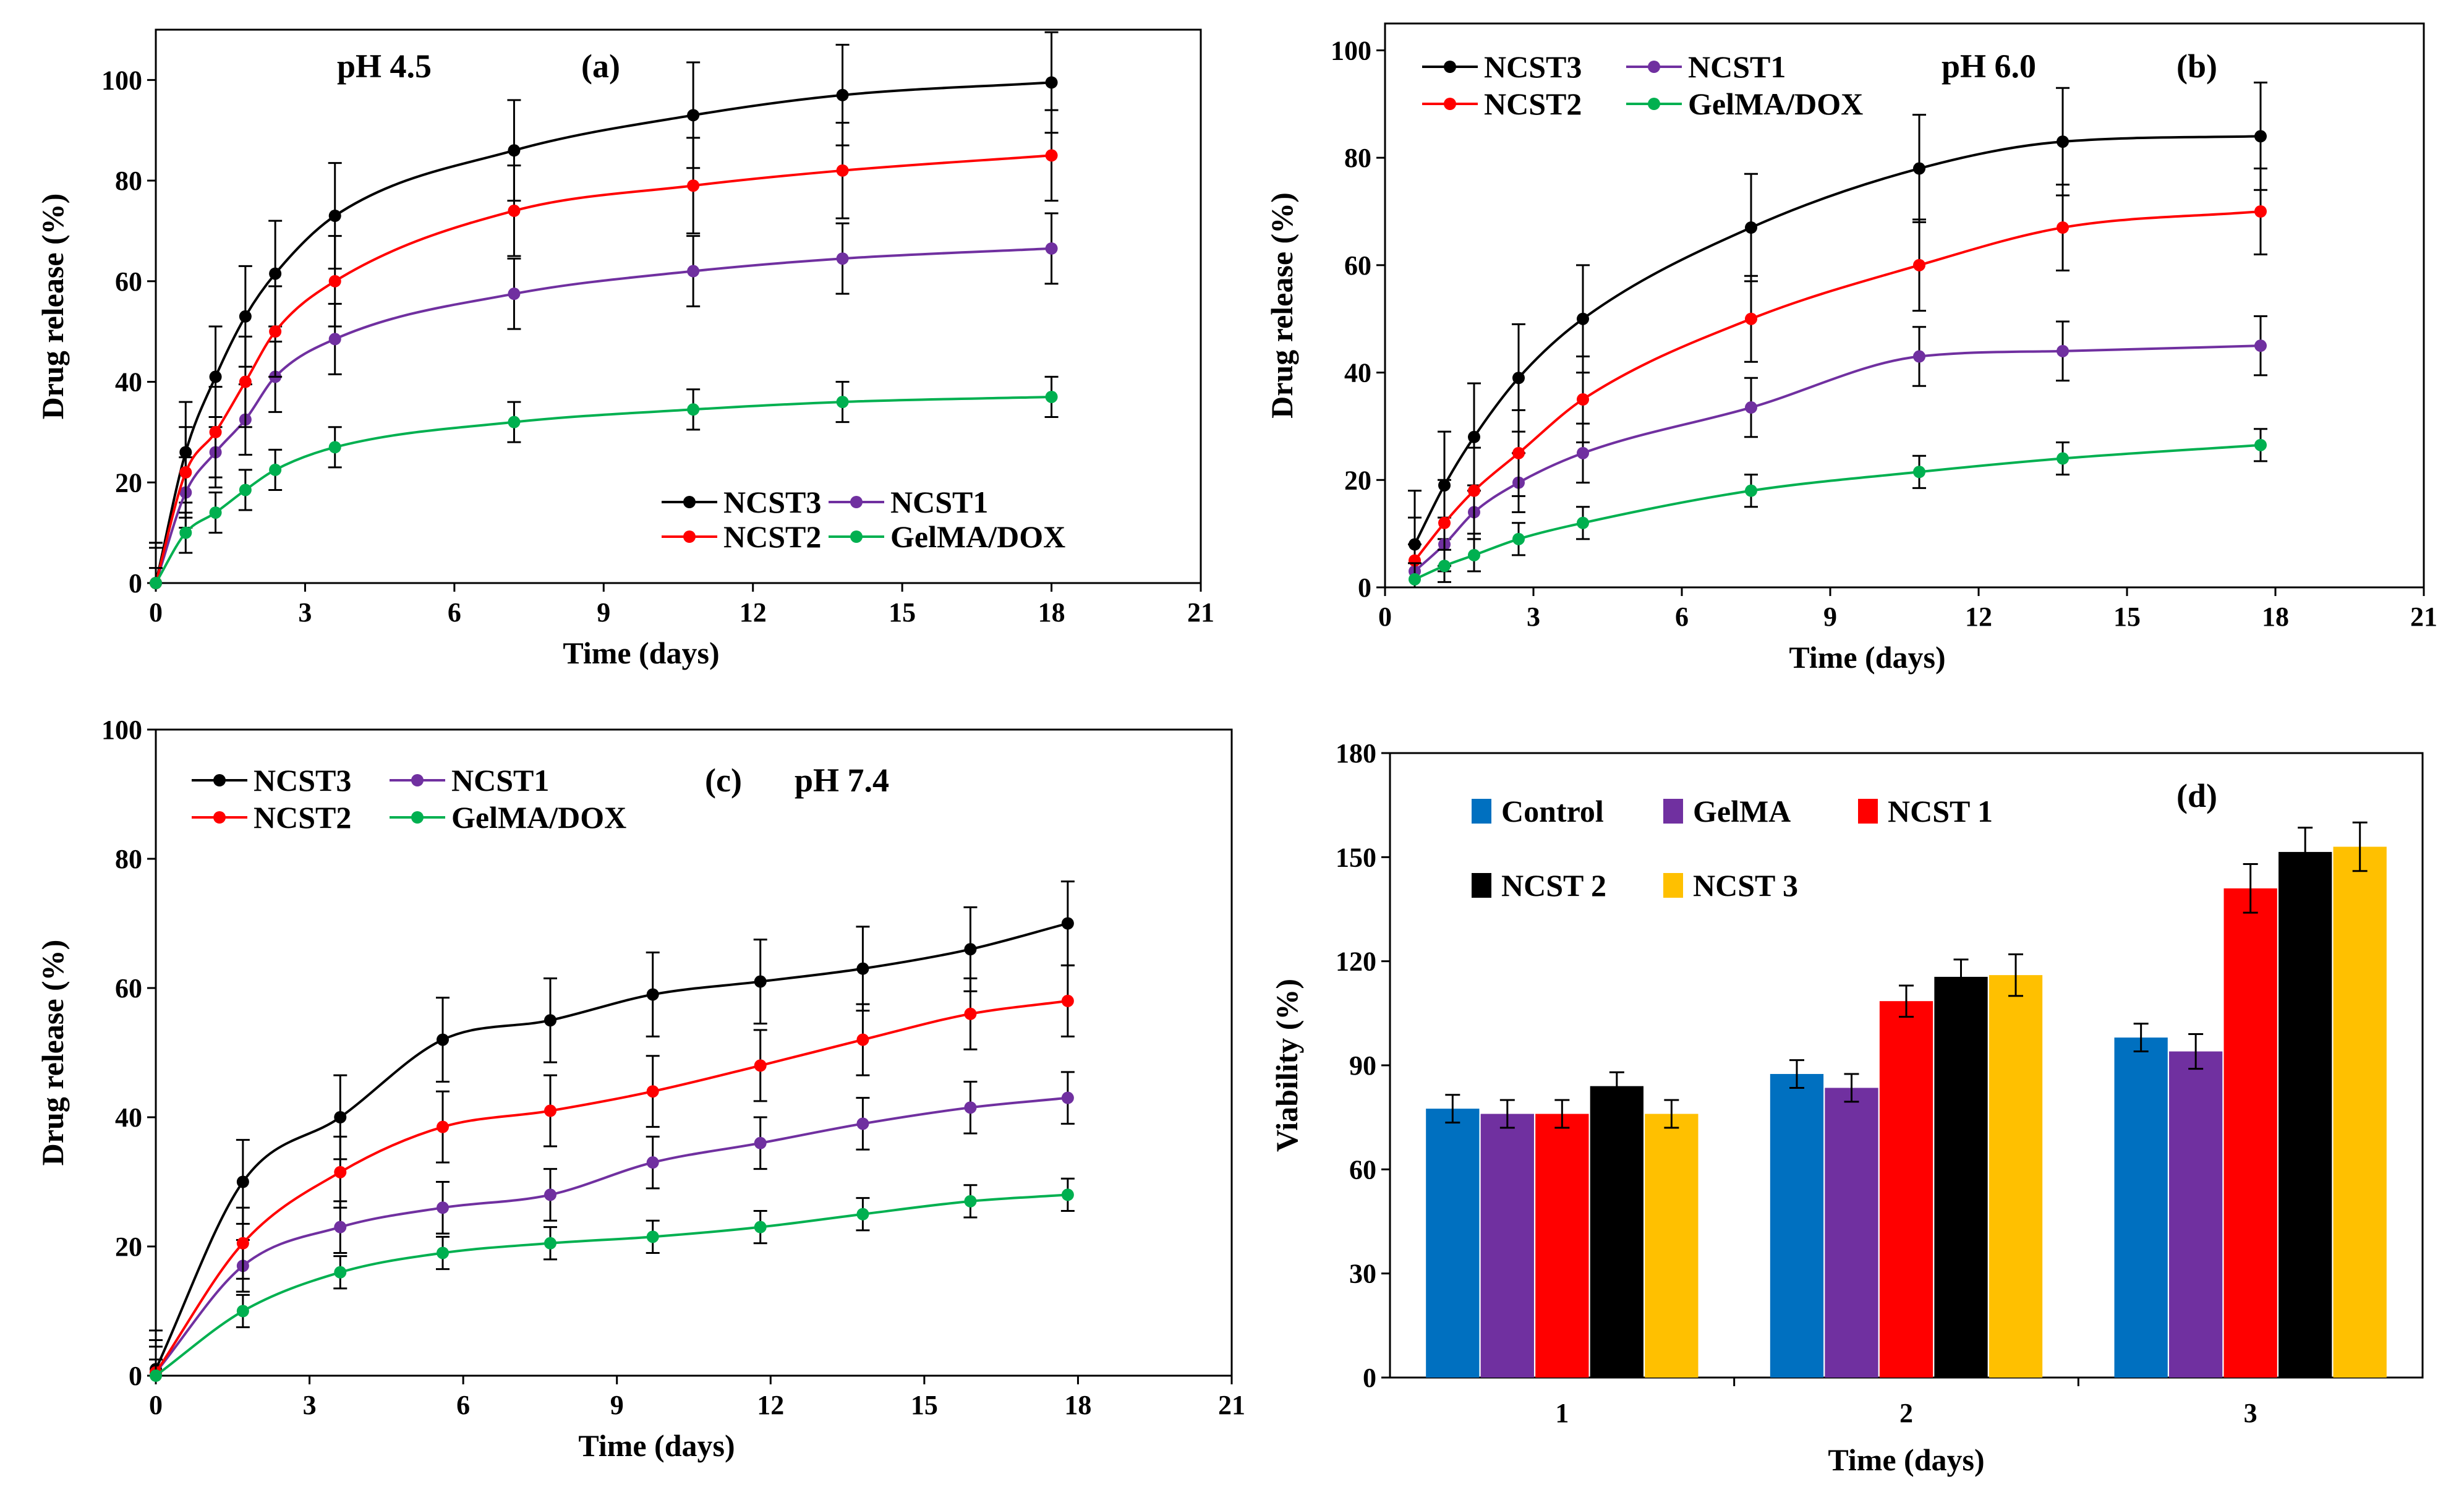 The image size is (2464, 1508). What do you see at coordinates (1797, 1200) in the screenshot?
I see `series-control` at bounding box center [1797, 1200].